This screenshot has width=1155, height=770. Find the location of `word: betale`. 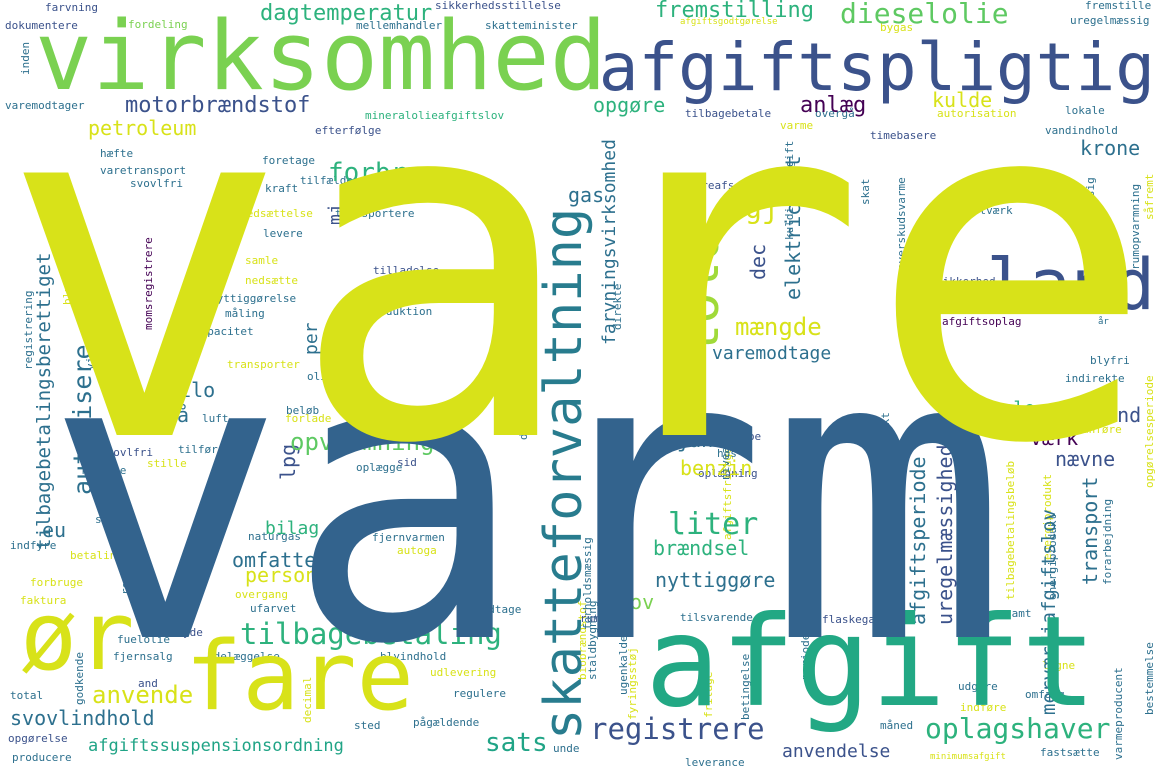

word: betale is located at coordinates (1003, 408).